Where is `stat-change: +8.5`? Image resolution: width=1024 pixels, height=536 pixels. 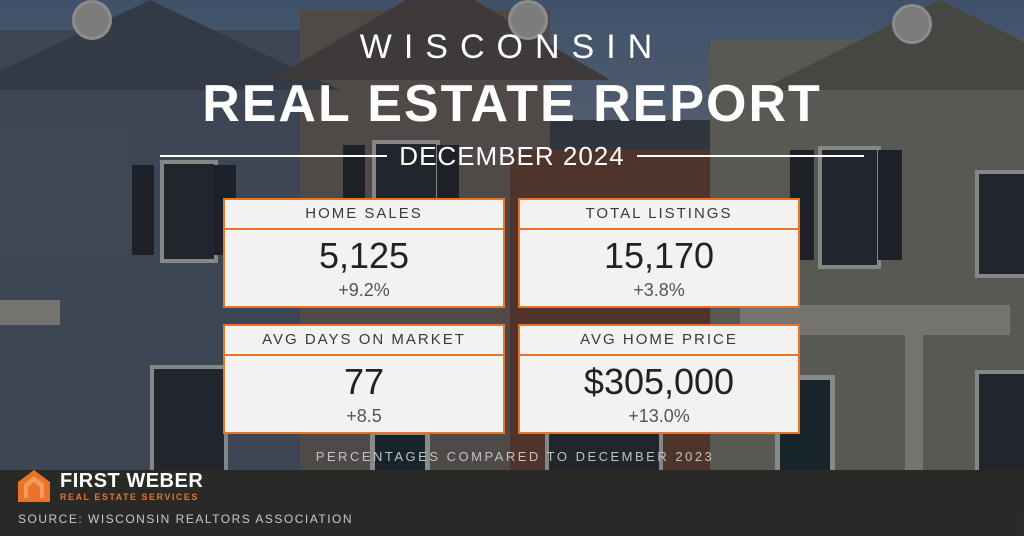
stat-change: +8.5 is located at coordinates (364, 416).